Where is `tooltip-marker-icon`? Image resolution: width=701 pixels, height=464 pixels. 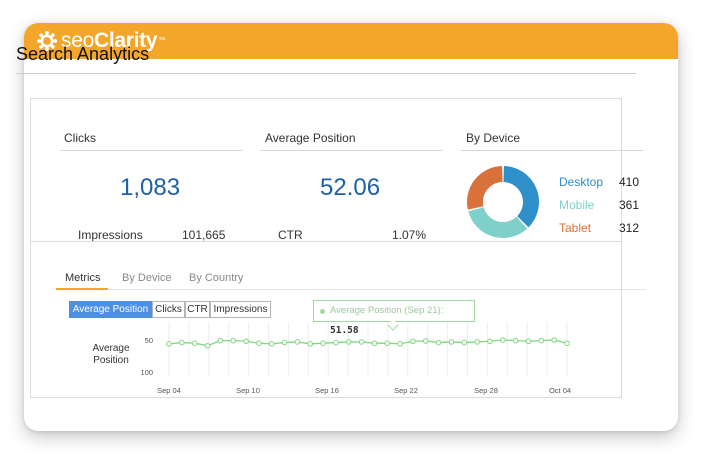
tooltip-marker-icon is located at coordinates (322, 311).